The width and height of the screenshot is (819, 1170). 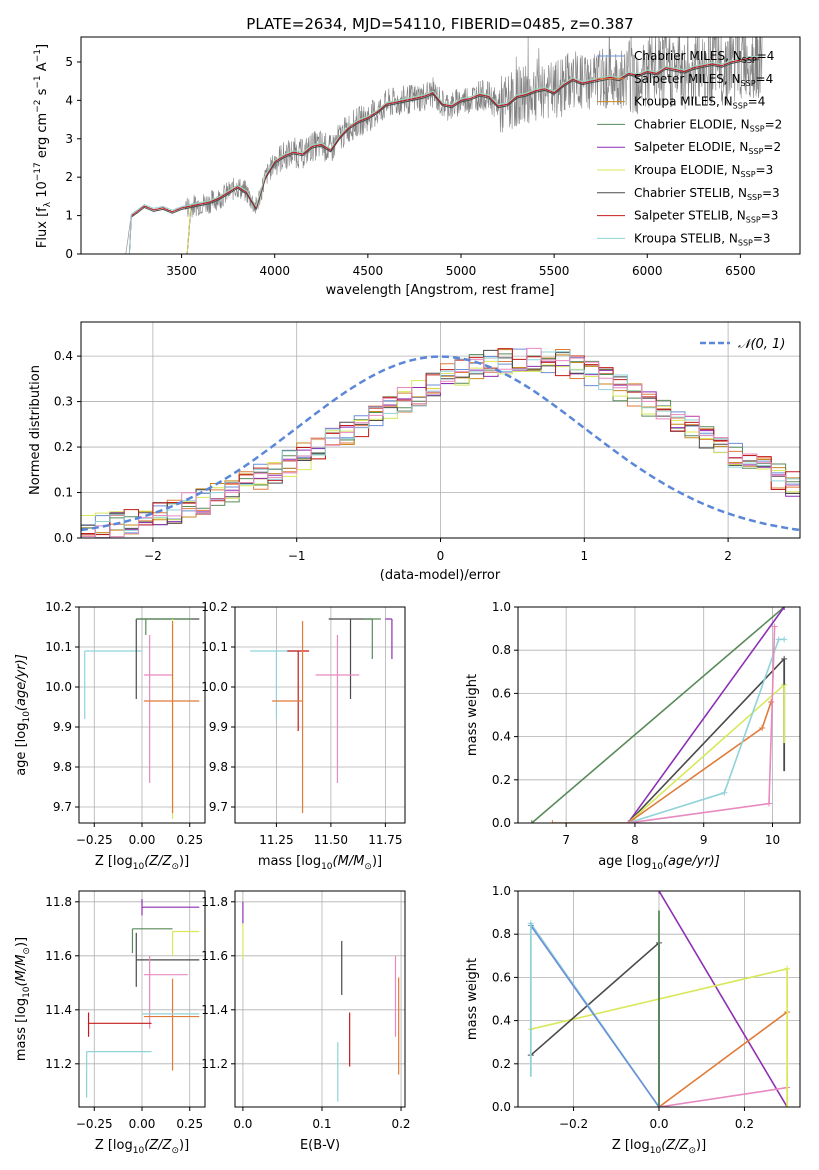 I want to click on y-tick-label: 0, so click(x=69, y=254).